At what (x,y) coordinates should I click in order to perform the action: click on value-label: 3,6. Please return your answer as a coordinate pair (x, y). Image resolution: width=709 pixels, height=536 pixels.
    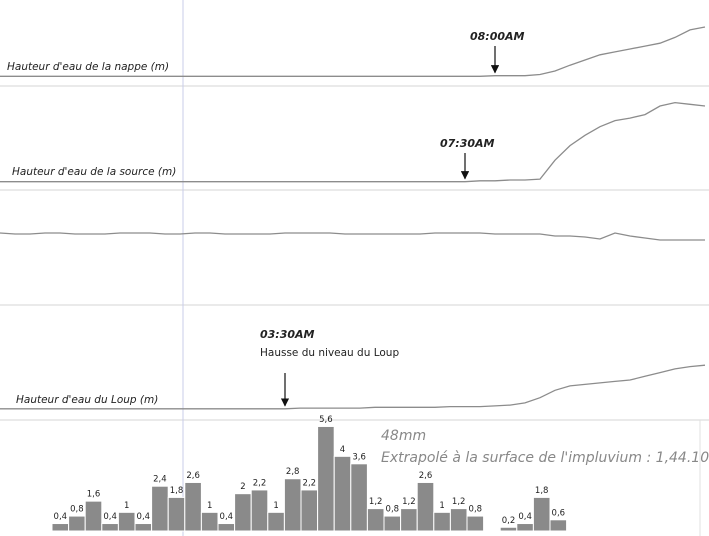
    Looking at the image, I should click on (359, 457).